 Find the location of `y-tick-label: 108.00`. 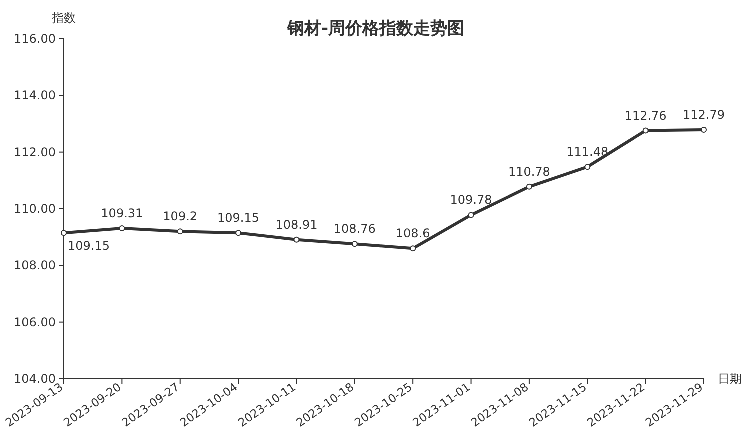

y-tick-label: 108.00 is located at coordinates (35, 265).